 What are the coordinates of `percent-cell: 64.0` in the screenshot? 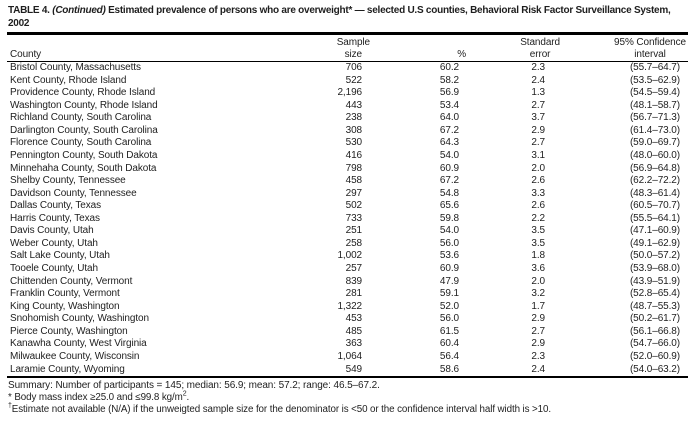 It's located at (449, 118).